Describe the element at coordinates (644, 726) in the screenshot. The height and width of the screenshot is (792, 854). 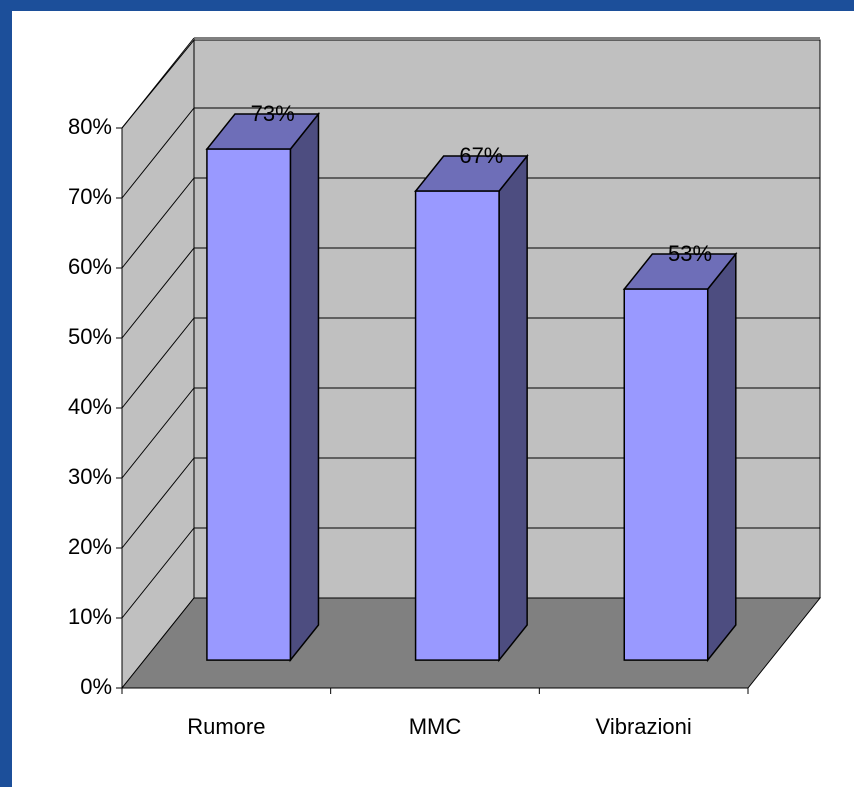
I see `x-tick-label: Vibrazioni` at that location.